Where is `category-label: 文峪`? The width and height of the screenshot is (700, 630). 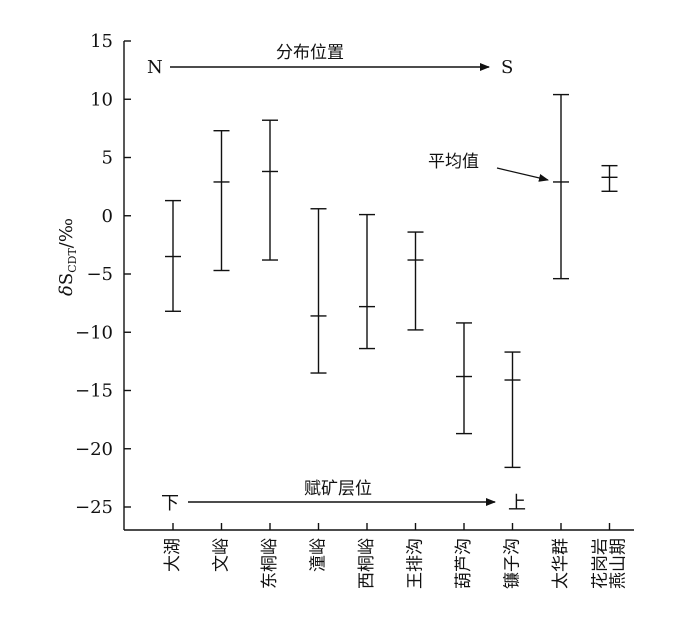
category-label: 文峪 is located at coordinates (222, 555).